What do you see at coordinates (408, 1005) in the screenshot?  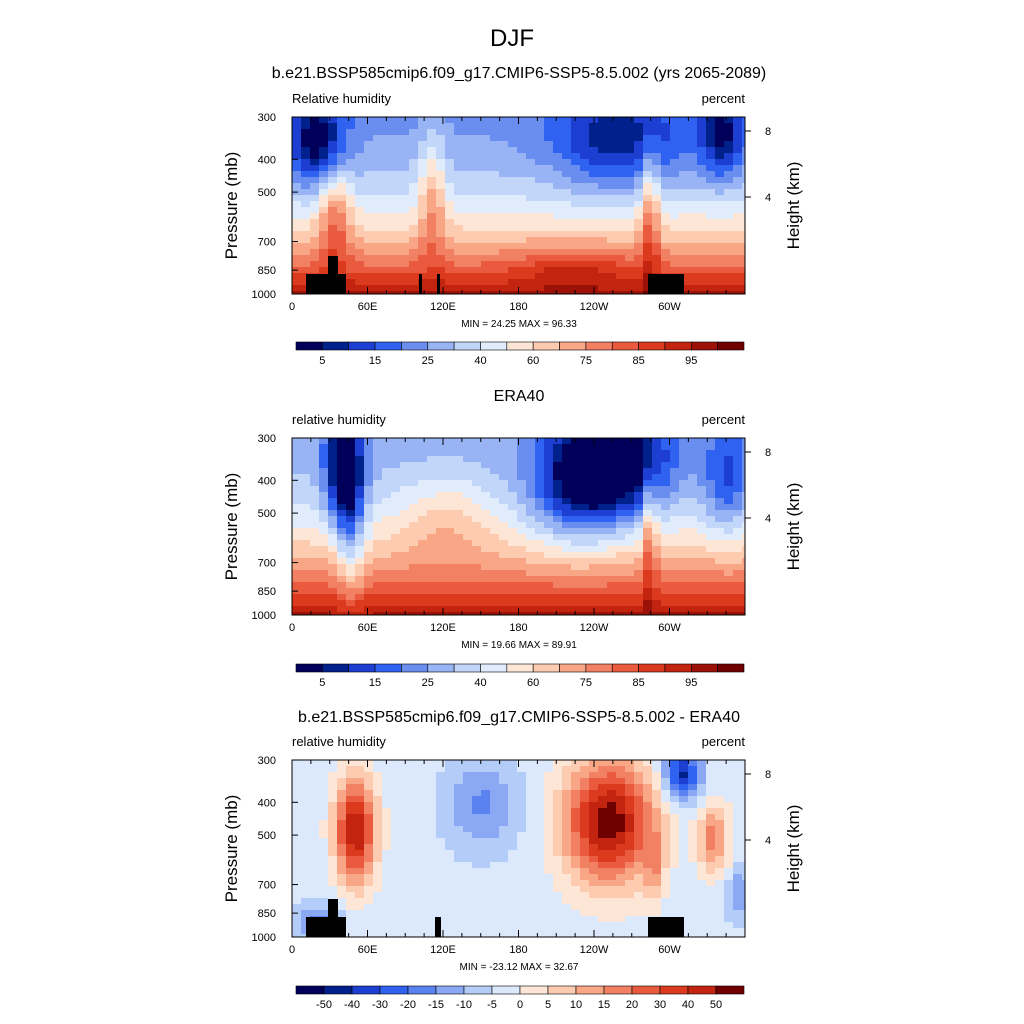 I see `colorbar-label: -20` at bounding box center [408, 1005].